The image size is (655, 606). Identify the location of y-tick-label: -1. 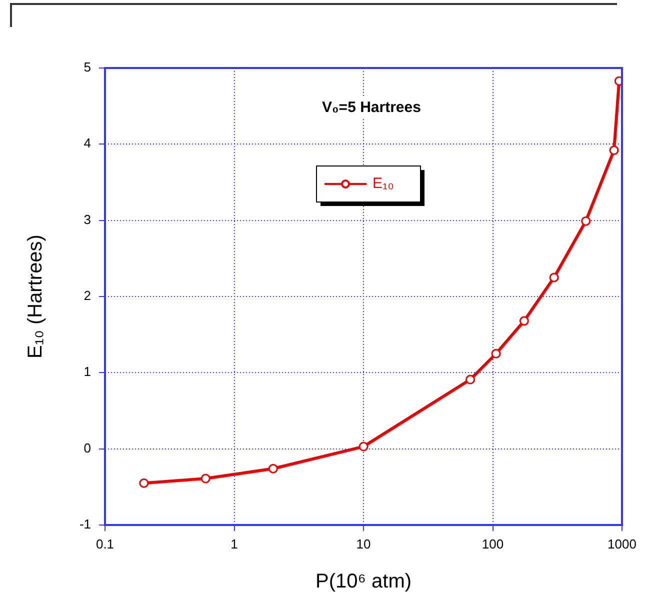
(85, 524).